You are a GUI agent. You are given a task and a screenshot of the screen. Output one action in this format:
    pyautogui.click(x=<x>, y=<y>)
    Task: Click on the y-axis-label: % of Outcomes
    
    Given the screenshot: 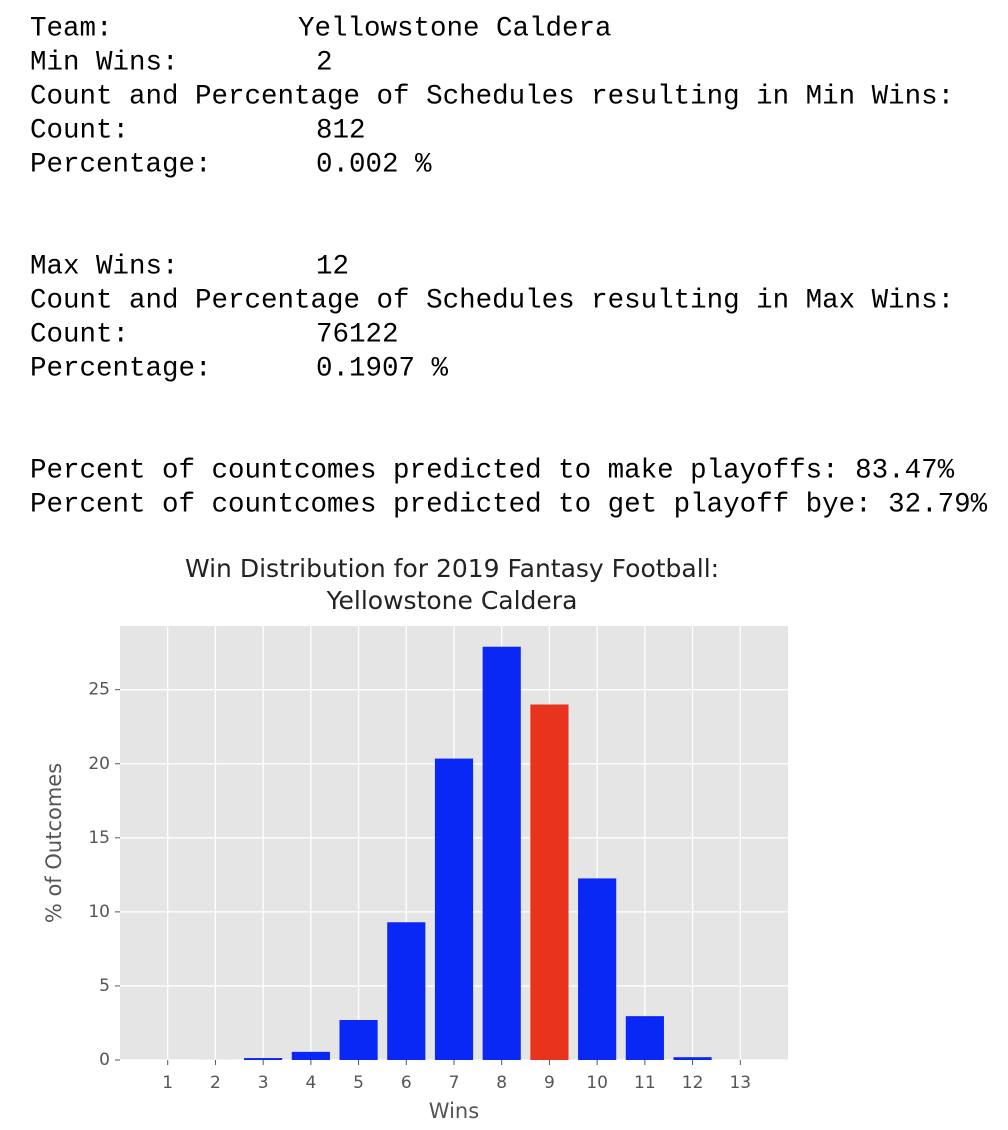 What is the action you would take?
    pyautogui.click(x=54, y=843)
    